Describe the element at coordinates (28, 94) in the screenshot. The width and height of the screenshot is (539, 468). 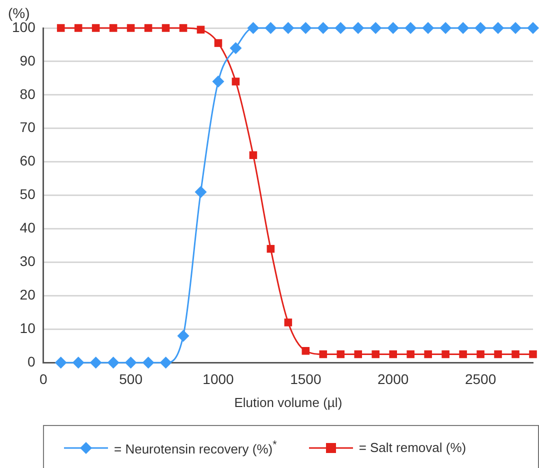
I see `y-tick-label: 80` at that location.